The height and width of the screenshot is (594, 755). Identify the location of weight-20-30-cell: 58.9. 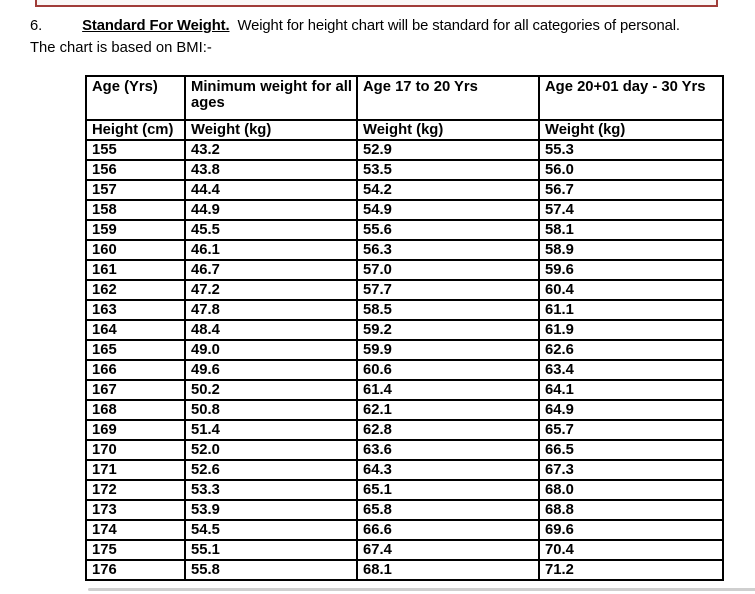
(631, 250).